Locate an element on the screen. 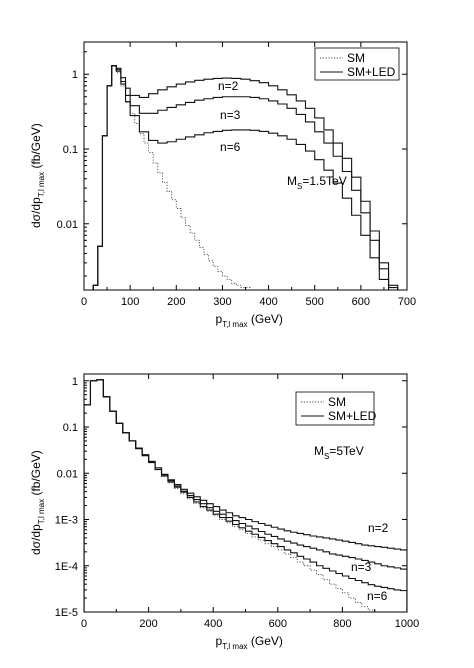 Image resolution: width=474 pixels, height=668 pixels. x-tick-label: 300 is located at coordinates (222, 302).